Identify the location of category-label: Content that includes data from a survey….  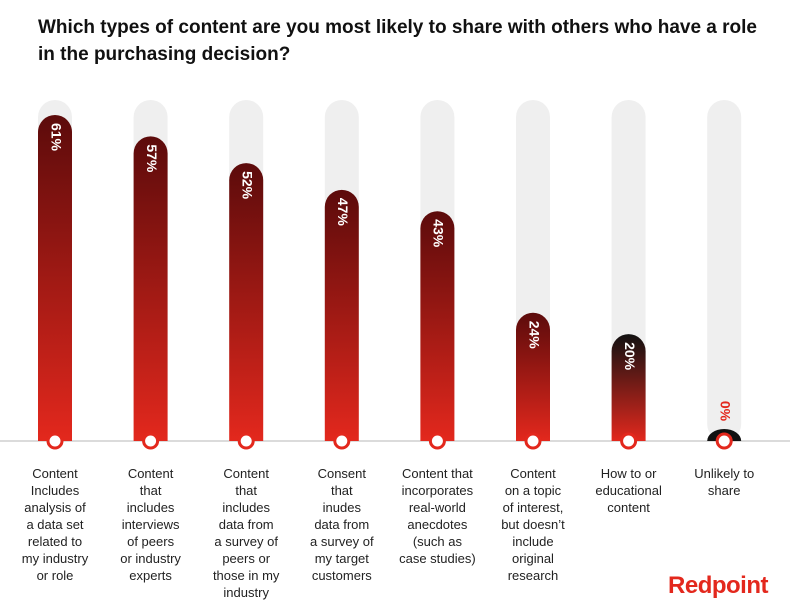
(246, 533).